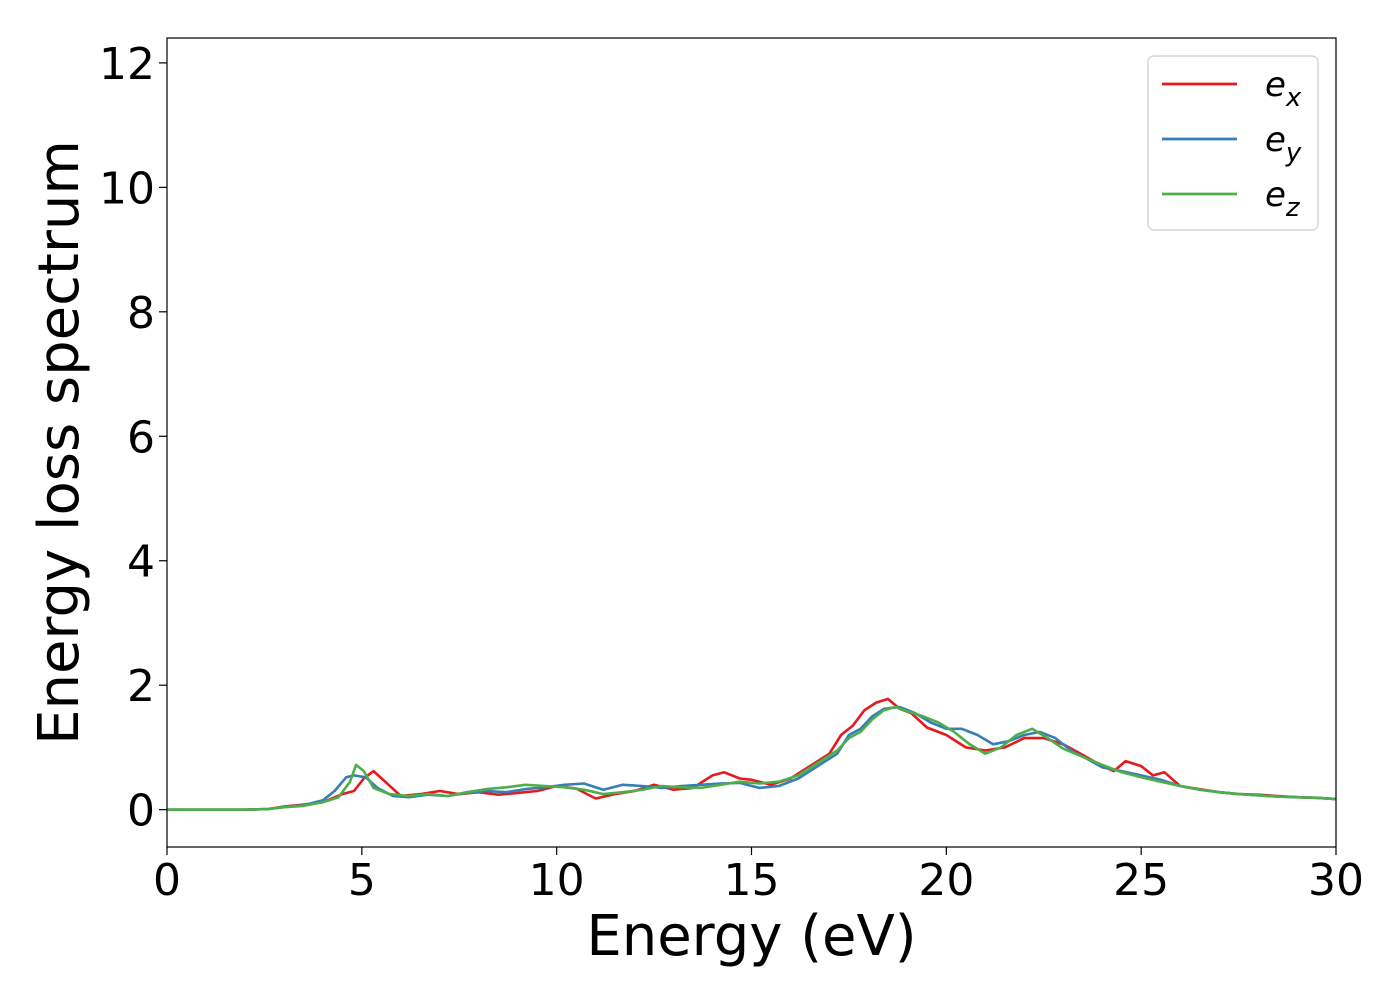 The height and width of the screenshot is (1000, 1400). Describe the element at coordinates (1141, 880) in the screenshot. I see `x-tick-label: 25` at that location.